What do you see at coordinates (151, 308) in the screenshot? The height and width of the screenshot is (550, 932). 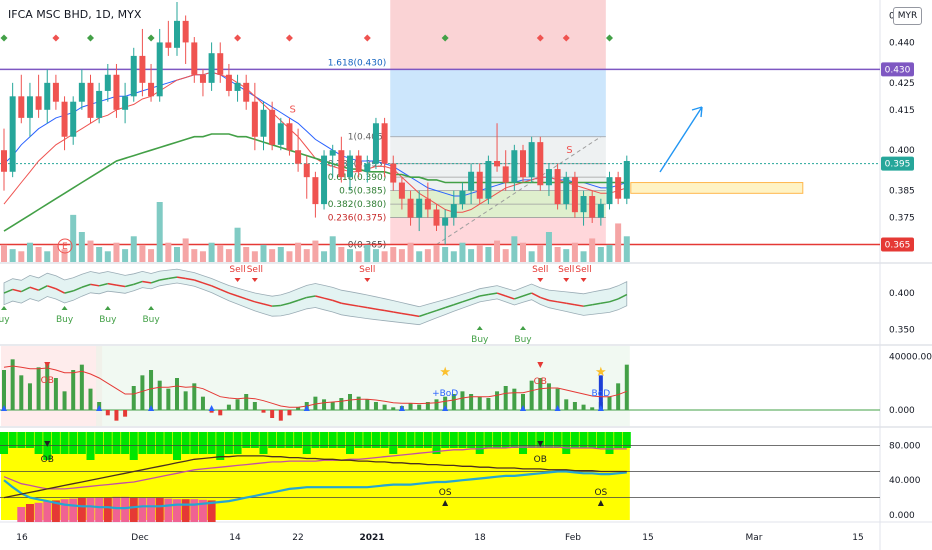 I see `buy-signal-arrow` at bounding box center [151, 308].